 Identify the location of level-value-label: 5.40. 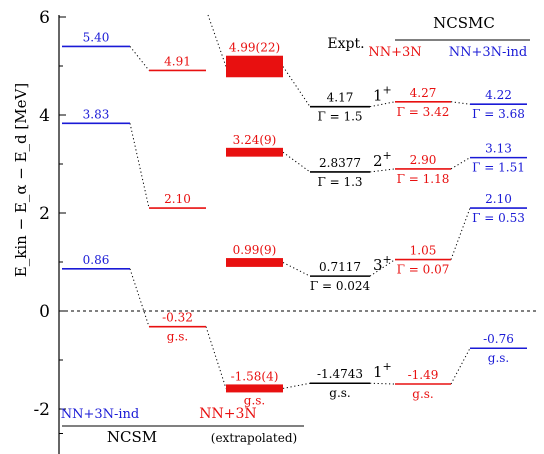
(96, 37).